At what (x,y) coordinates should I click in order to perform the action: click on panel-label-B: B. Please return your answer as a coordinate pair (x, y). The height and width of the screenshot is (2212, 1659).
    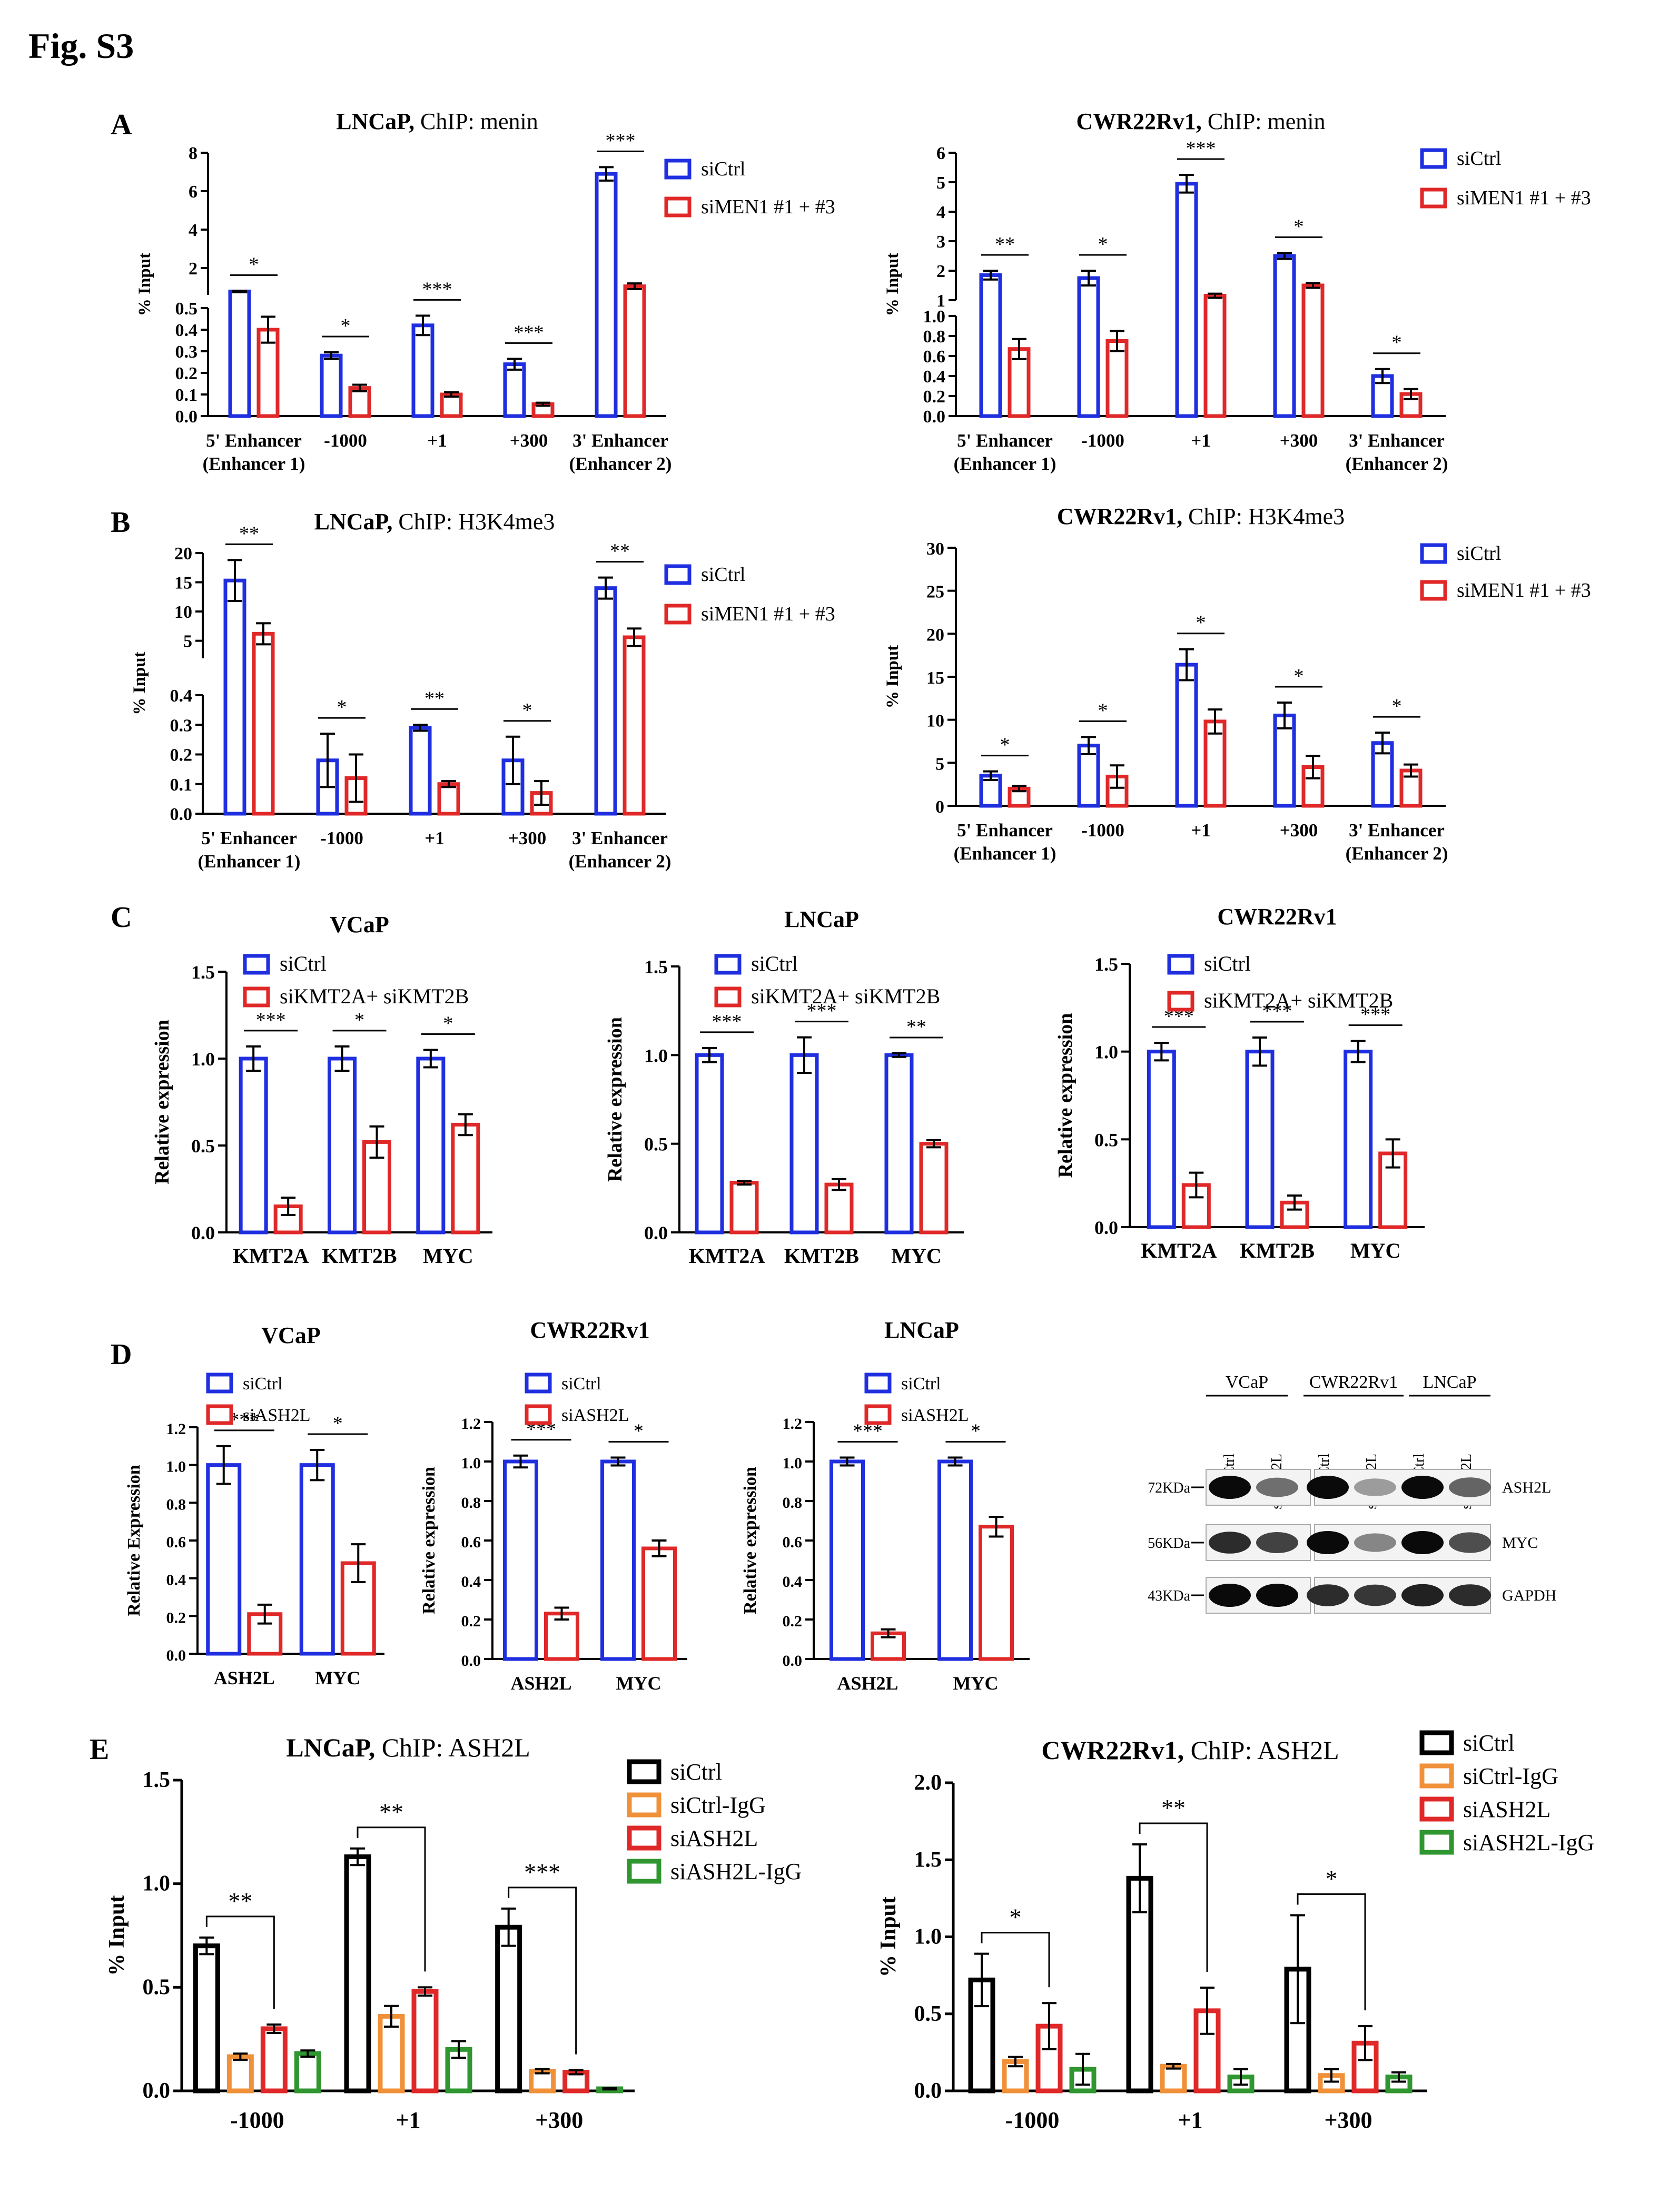
    Looking at the image, I should click on (120, 522).